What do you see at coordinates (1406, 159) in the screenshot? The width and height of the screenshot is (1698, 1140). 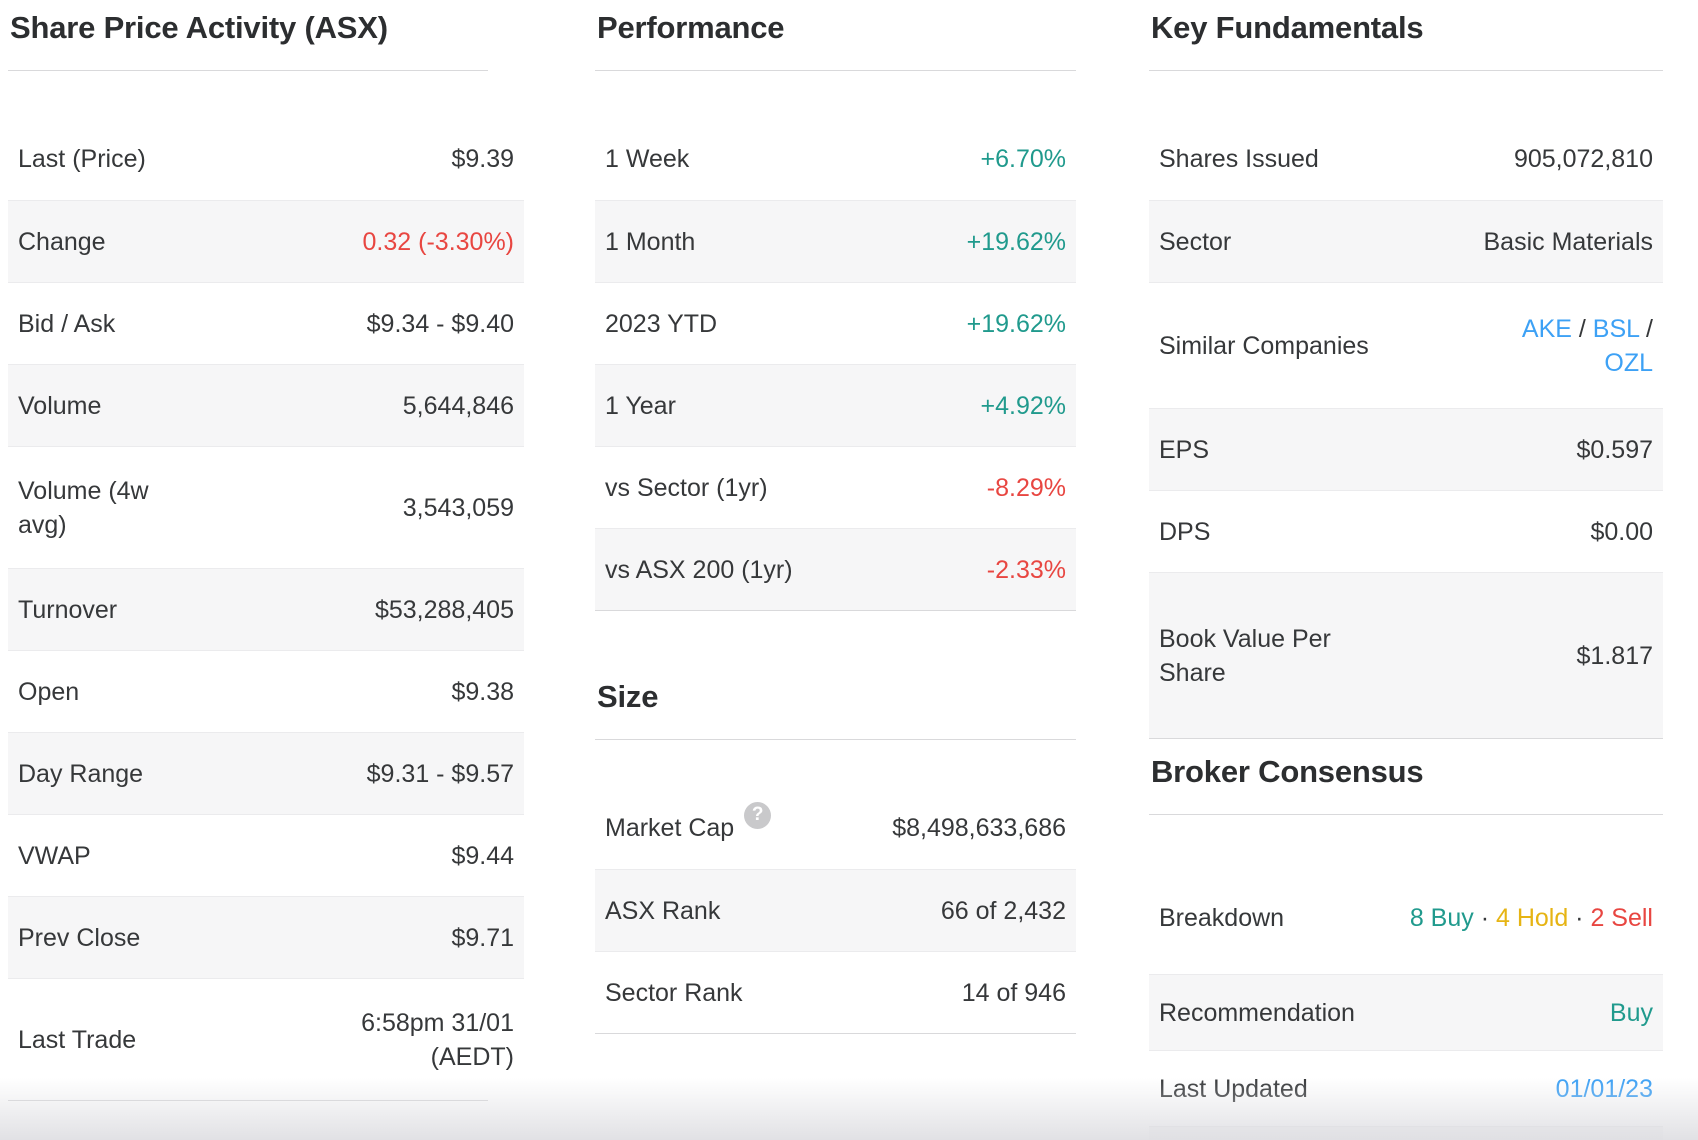 I see `row-shares-issued: Shares Issued 905,072,810` at bounding box center [1406, 159].